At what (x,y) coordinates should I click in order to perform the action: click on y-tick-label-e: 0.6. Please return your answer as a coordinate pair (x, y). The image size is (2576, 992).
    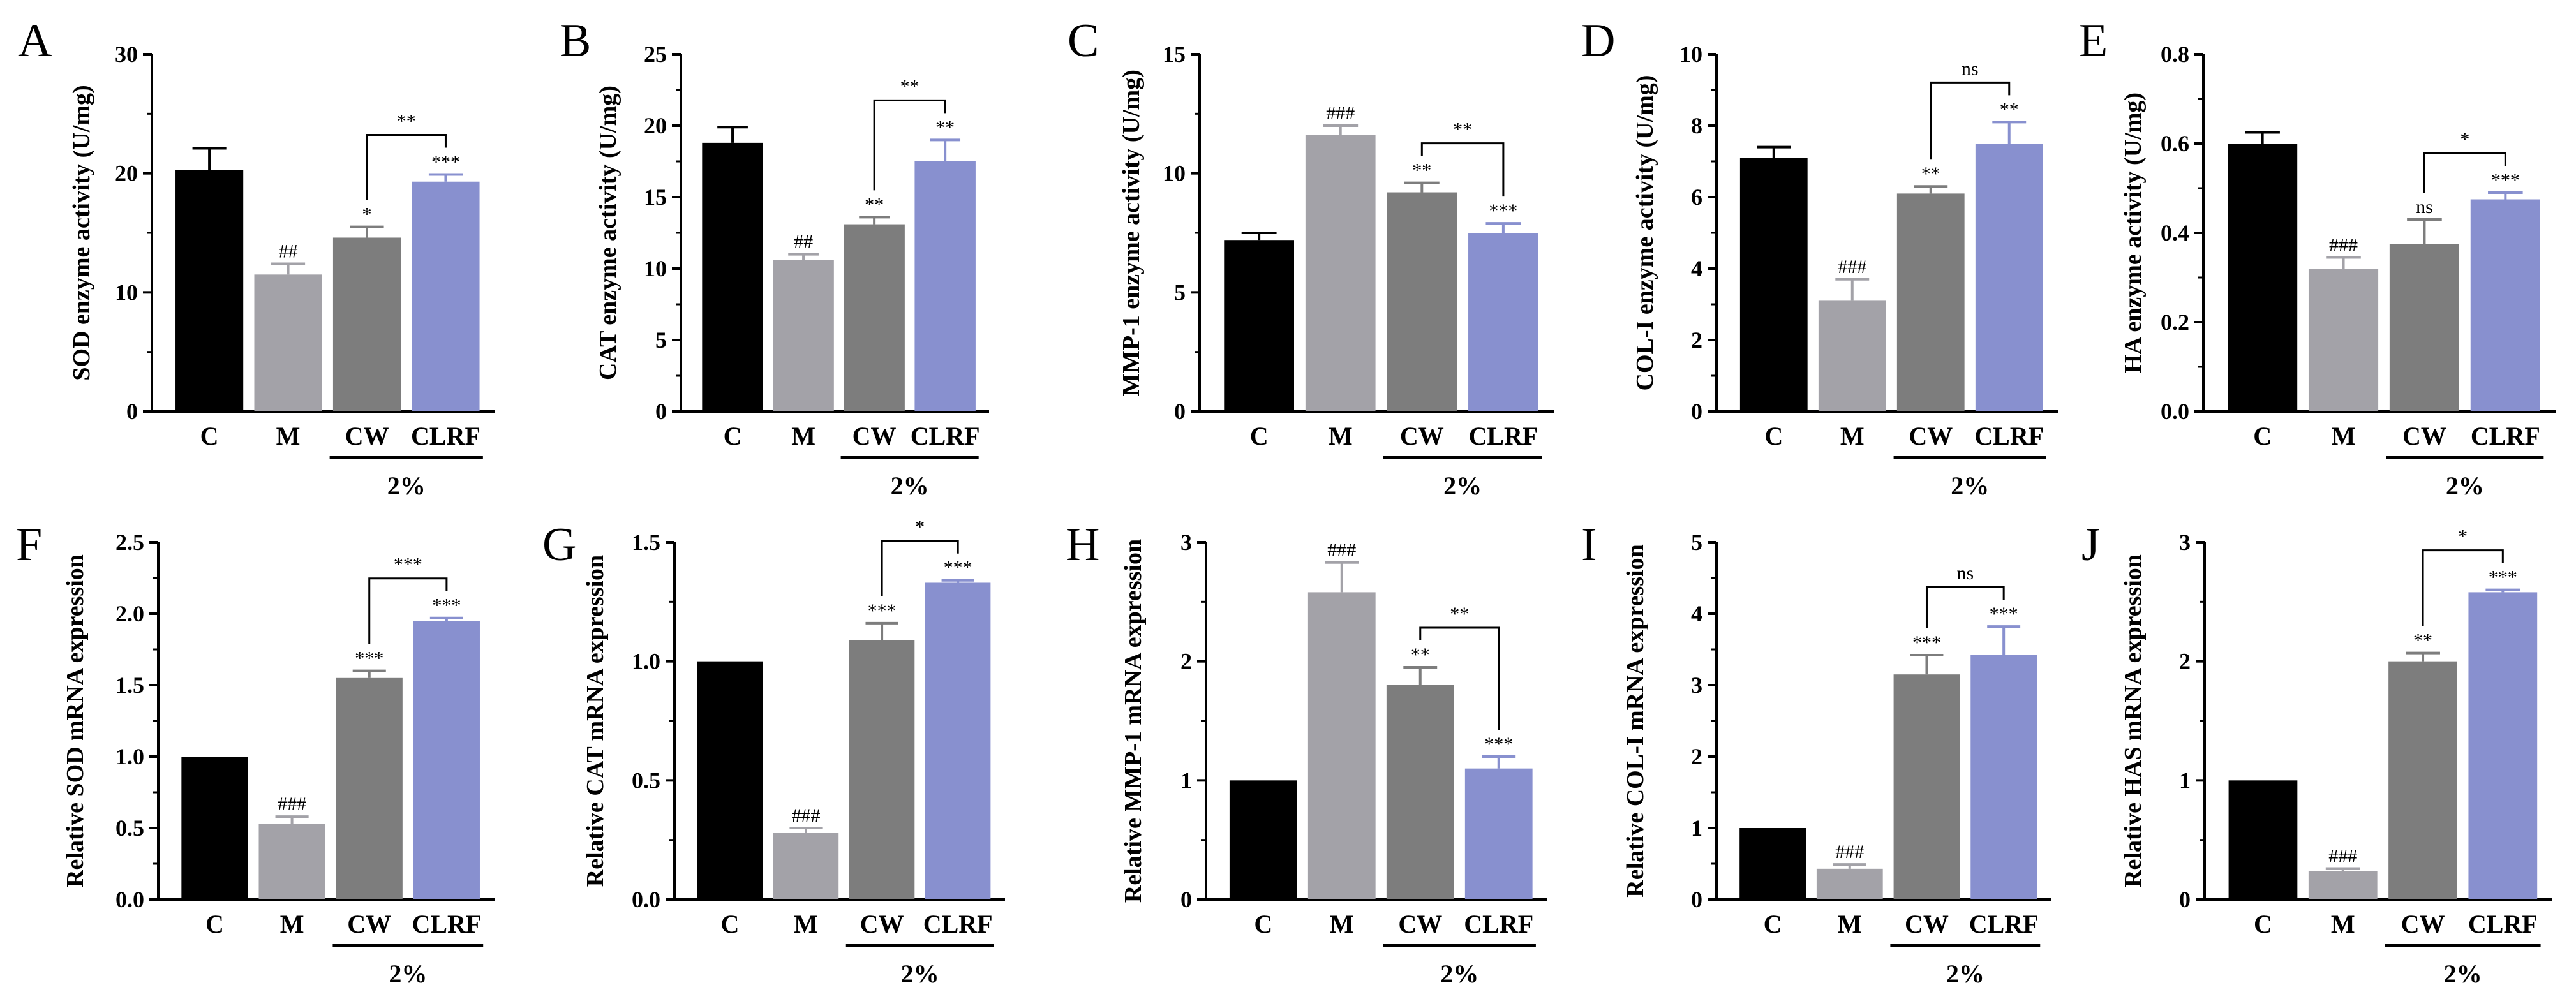
    Looking at the image, I should click on (2175, 143).